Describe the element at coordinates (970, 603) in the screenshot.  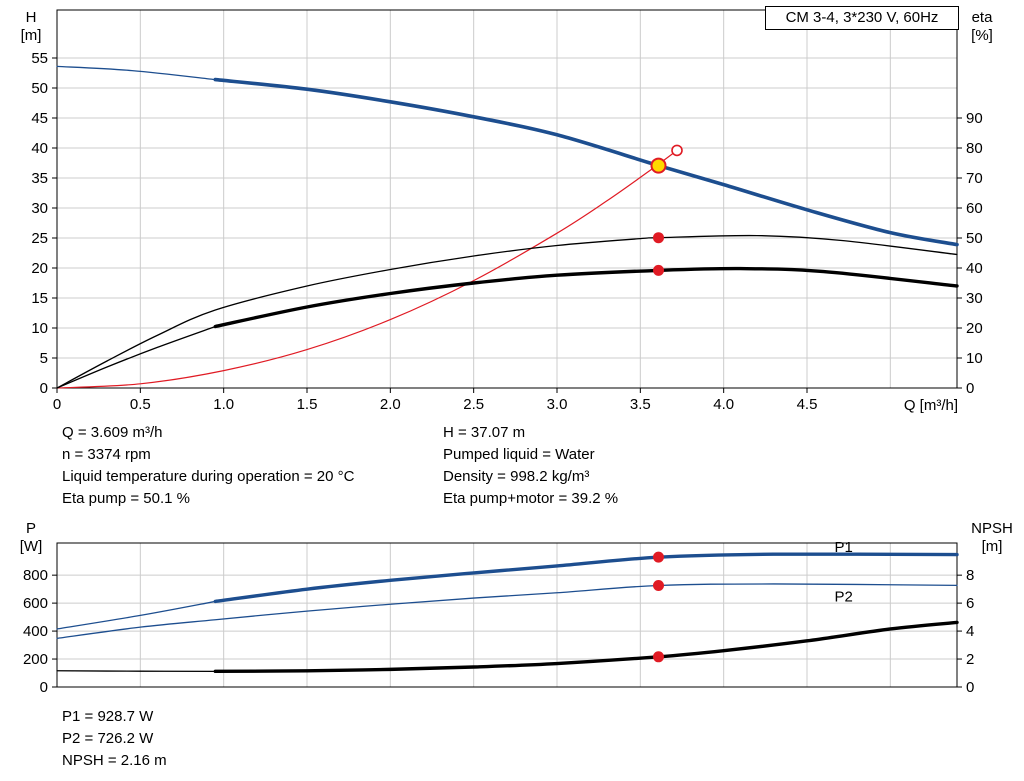
I see `y-right-tick-label: 6` at that location.